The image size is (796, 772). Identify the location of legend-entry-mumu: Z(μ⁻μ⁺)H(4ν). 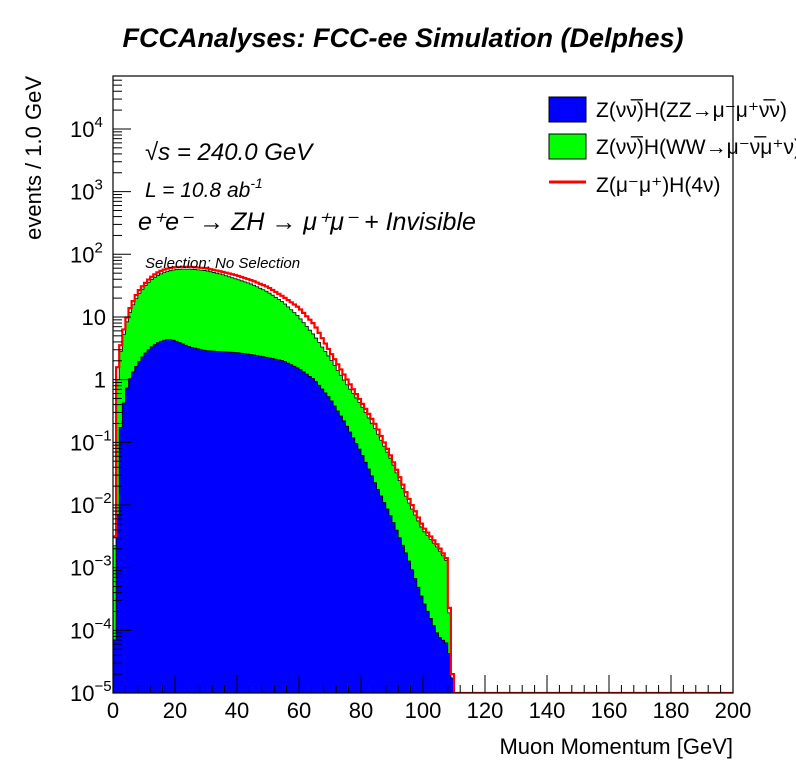
(635, 185).